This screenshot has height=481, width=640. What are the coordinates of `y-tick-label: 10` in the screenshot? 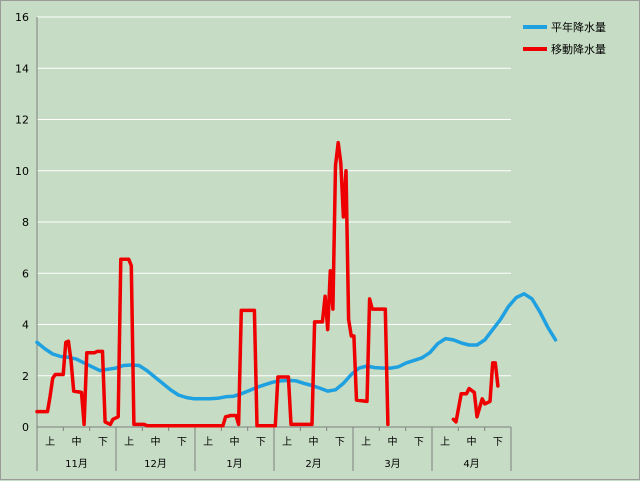 It's located at (22, 171).